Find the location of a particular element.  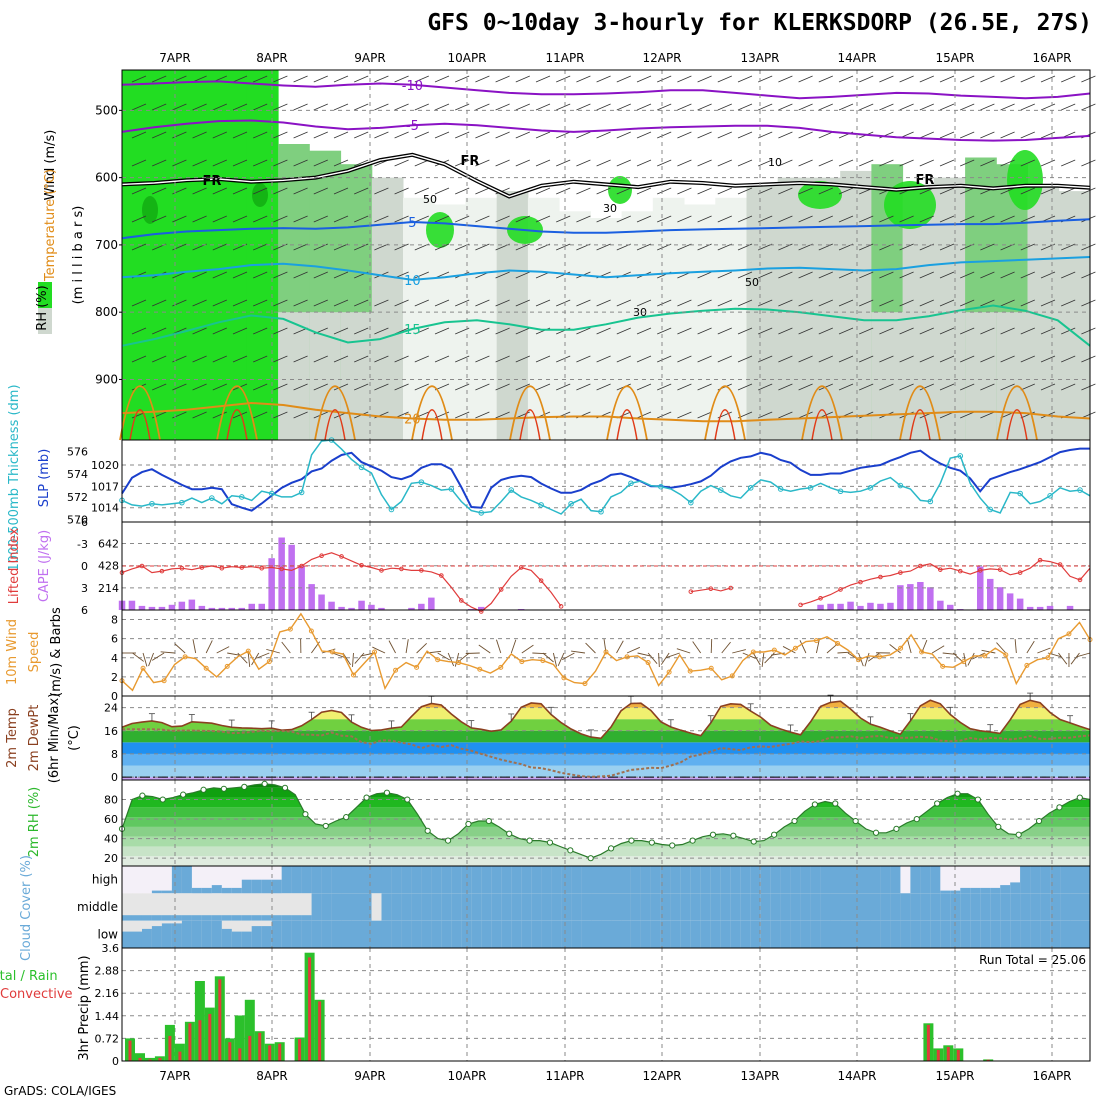

date-label: 12APR is located at coordinates (661, 58).